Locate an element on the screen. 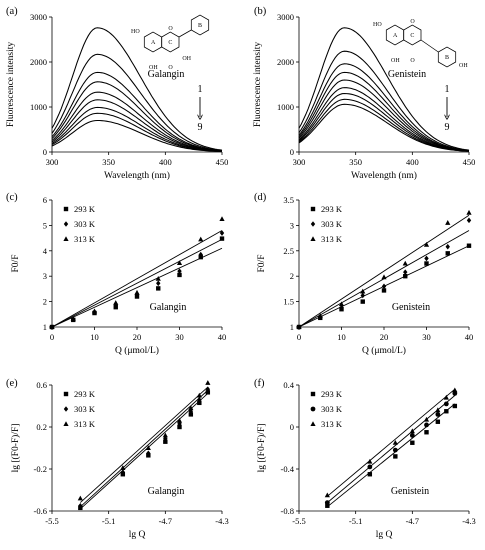  struct-ring-c-label: C is located at coordinates (412, 36).